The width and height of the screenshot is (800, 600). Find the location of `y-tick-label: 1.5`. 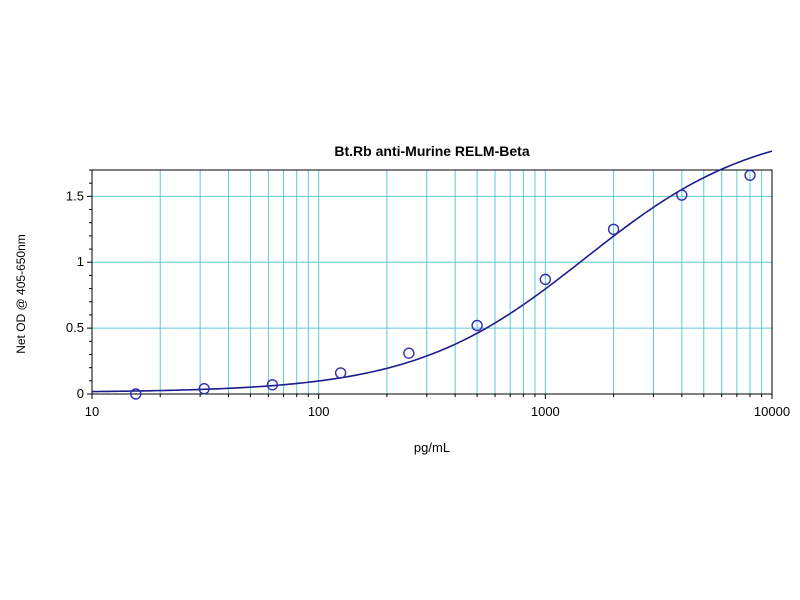

y-tick-label: 1.5 is located at coordinates (75, 195).